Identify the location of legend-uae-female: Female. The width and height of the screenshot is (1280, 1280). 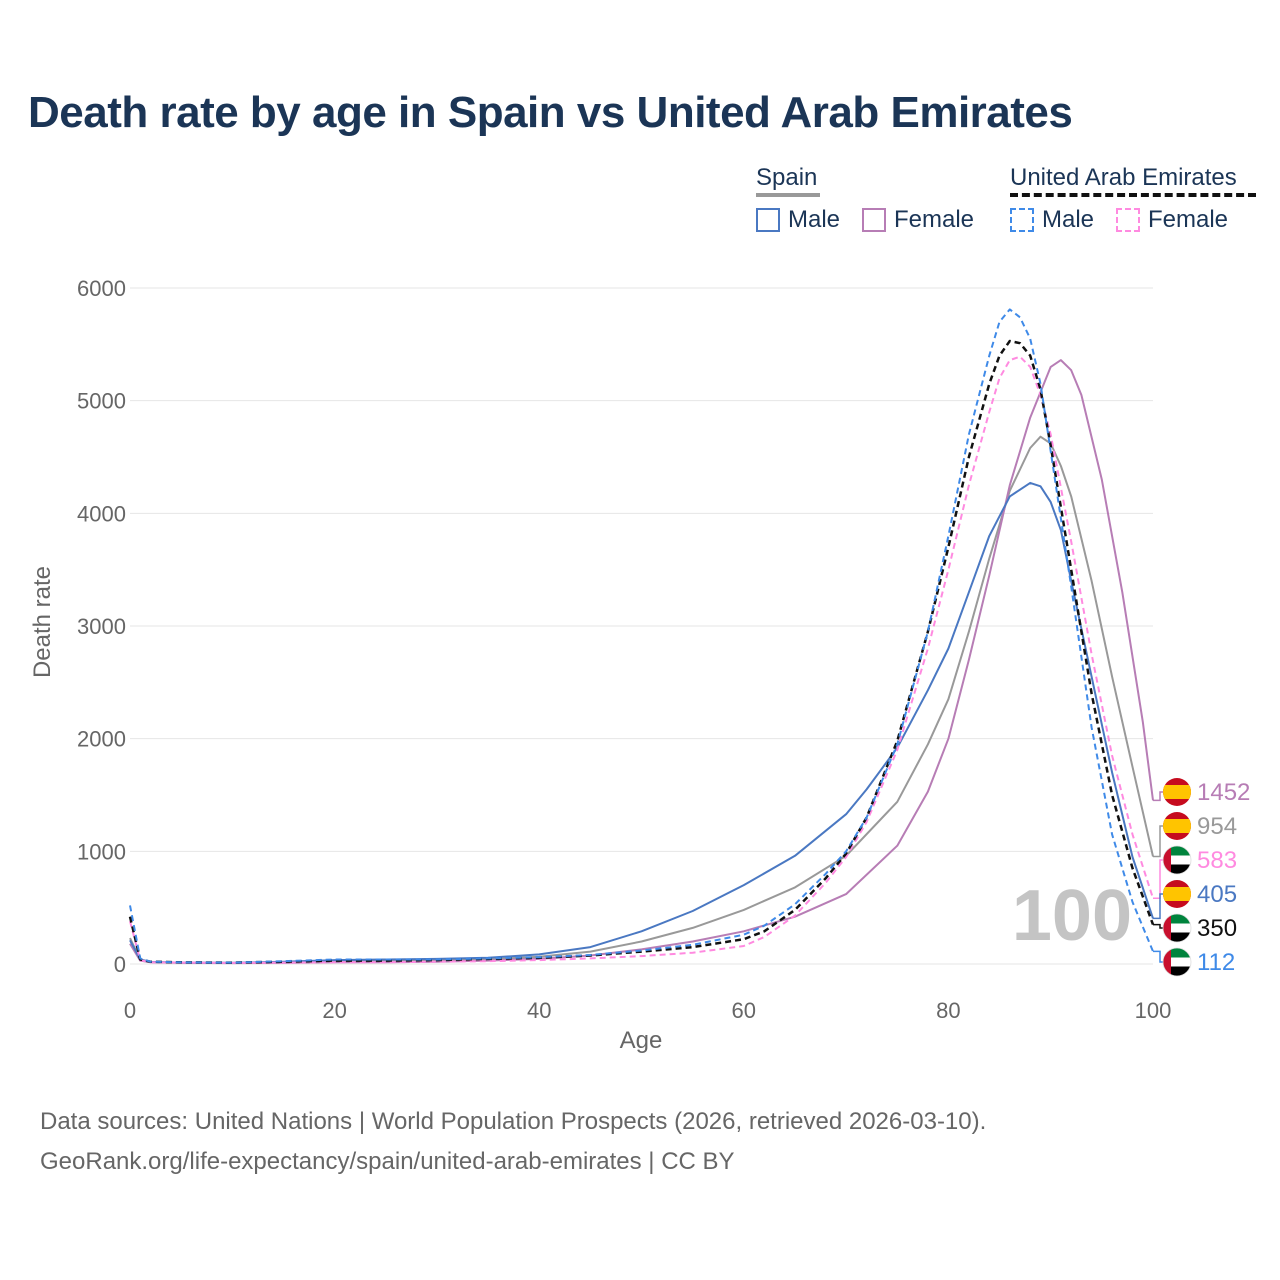
(1172, 220).